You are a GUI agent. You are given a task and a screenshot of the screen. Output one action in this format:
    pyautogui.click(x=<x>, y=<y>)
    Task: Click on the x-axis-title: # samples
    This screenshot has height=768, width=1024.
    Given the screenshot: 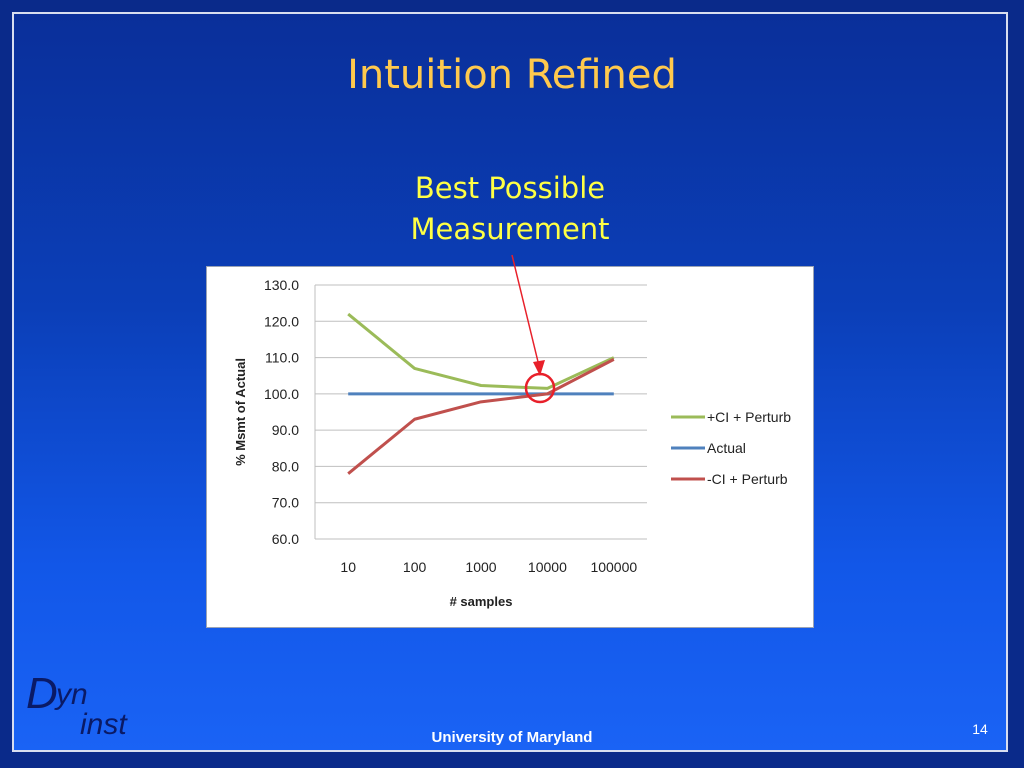 What is the action you would take?
    pyautogui.click(x=481, y=601)
    